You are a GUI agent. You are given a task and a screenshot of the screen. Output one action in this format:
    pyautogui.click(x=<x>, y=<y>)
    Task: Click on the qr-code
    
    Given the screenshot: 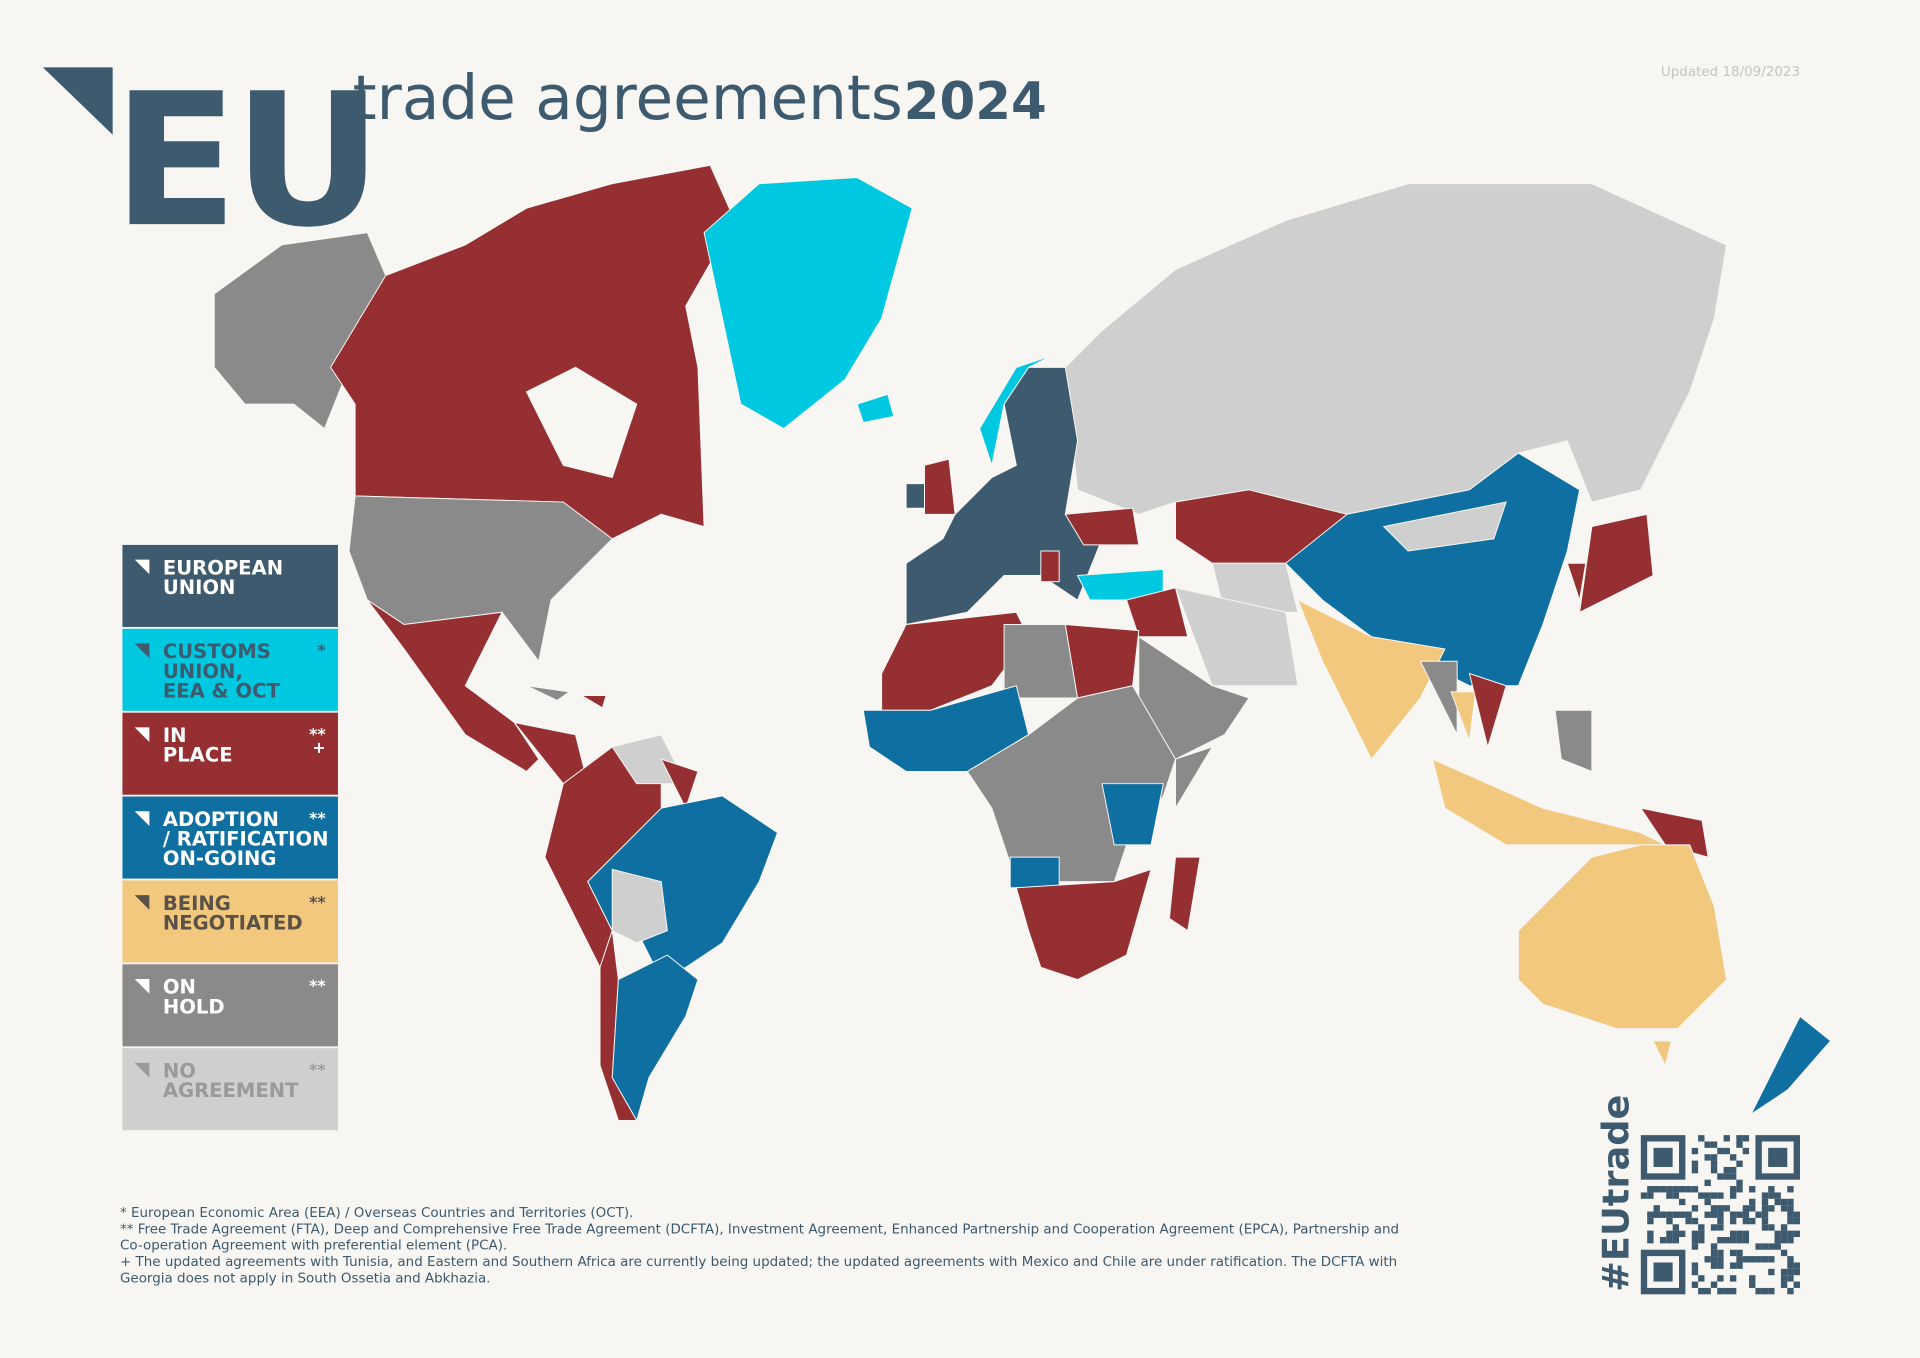 What is the action you would take?
    pyautogui.click(x=1720, y=1215)
    